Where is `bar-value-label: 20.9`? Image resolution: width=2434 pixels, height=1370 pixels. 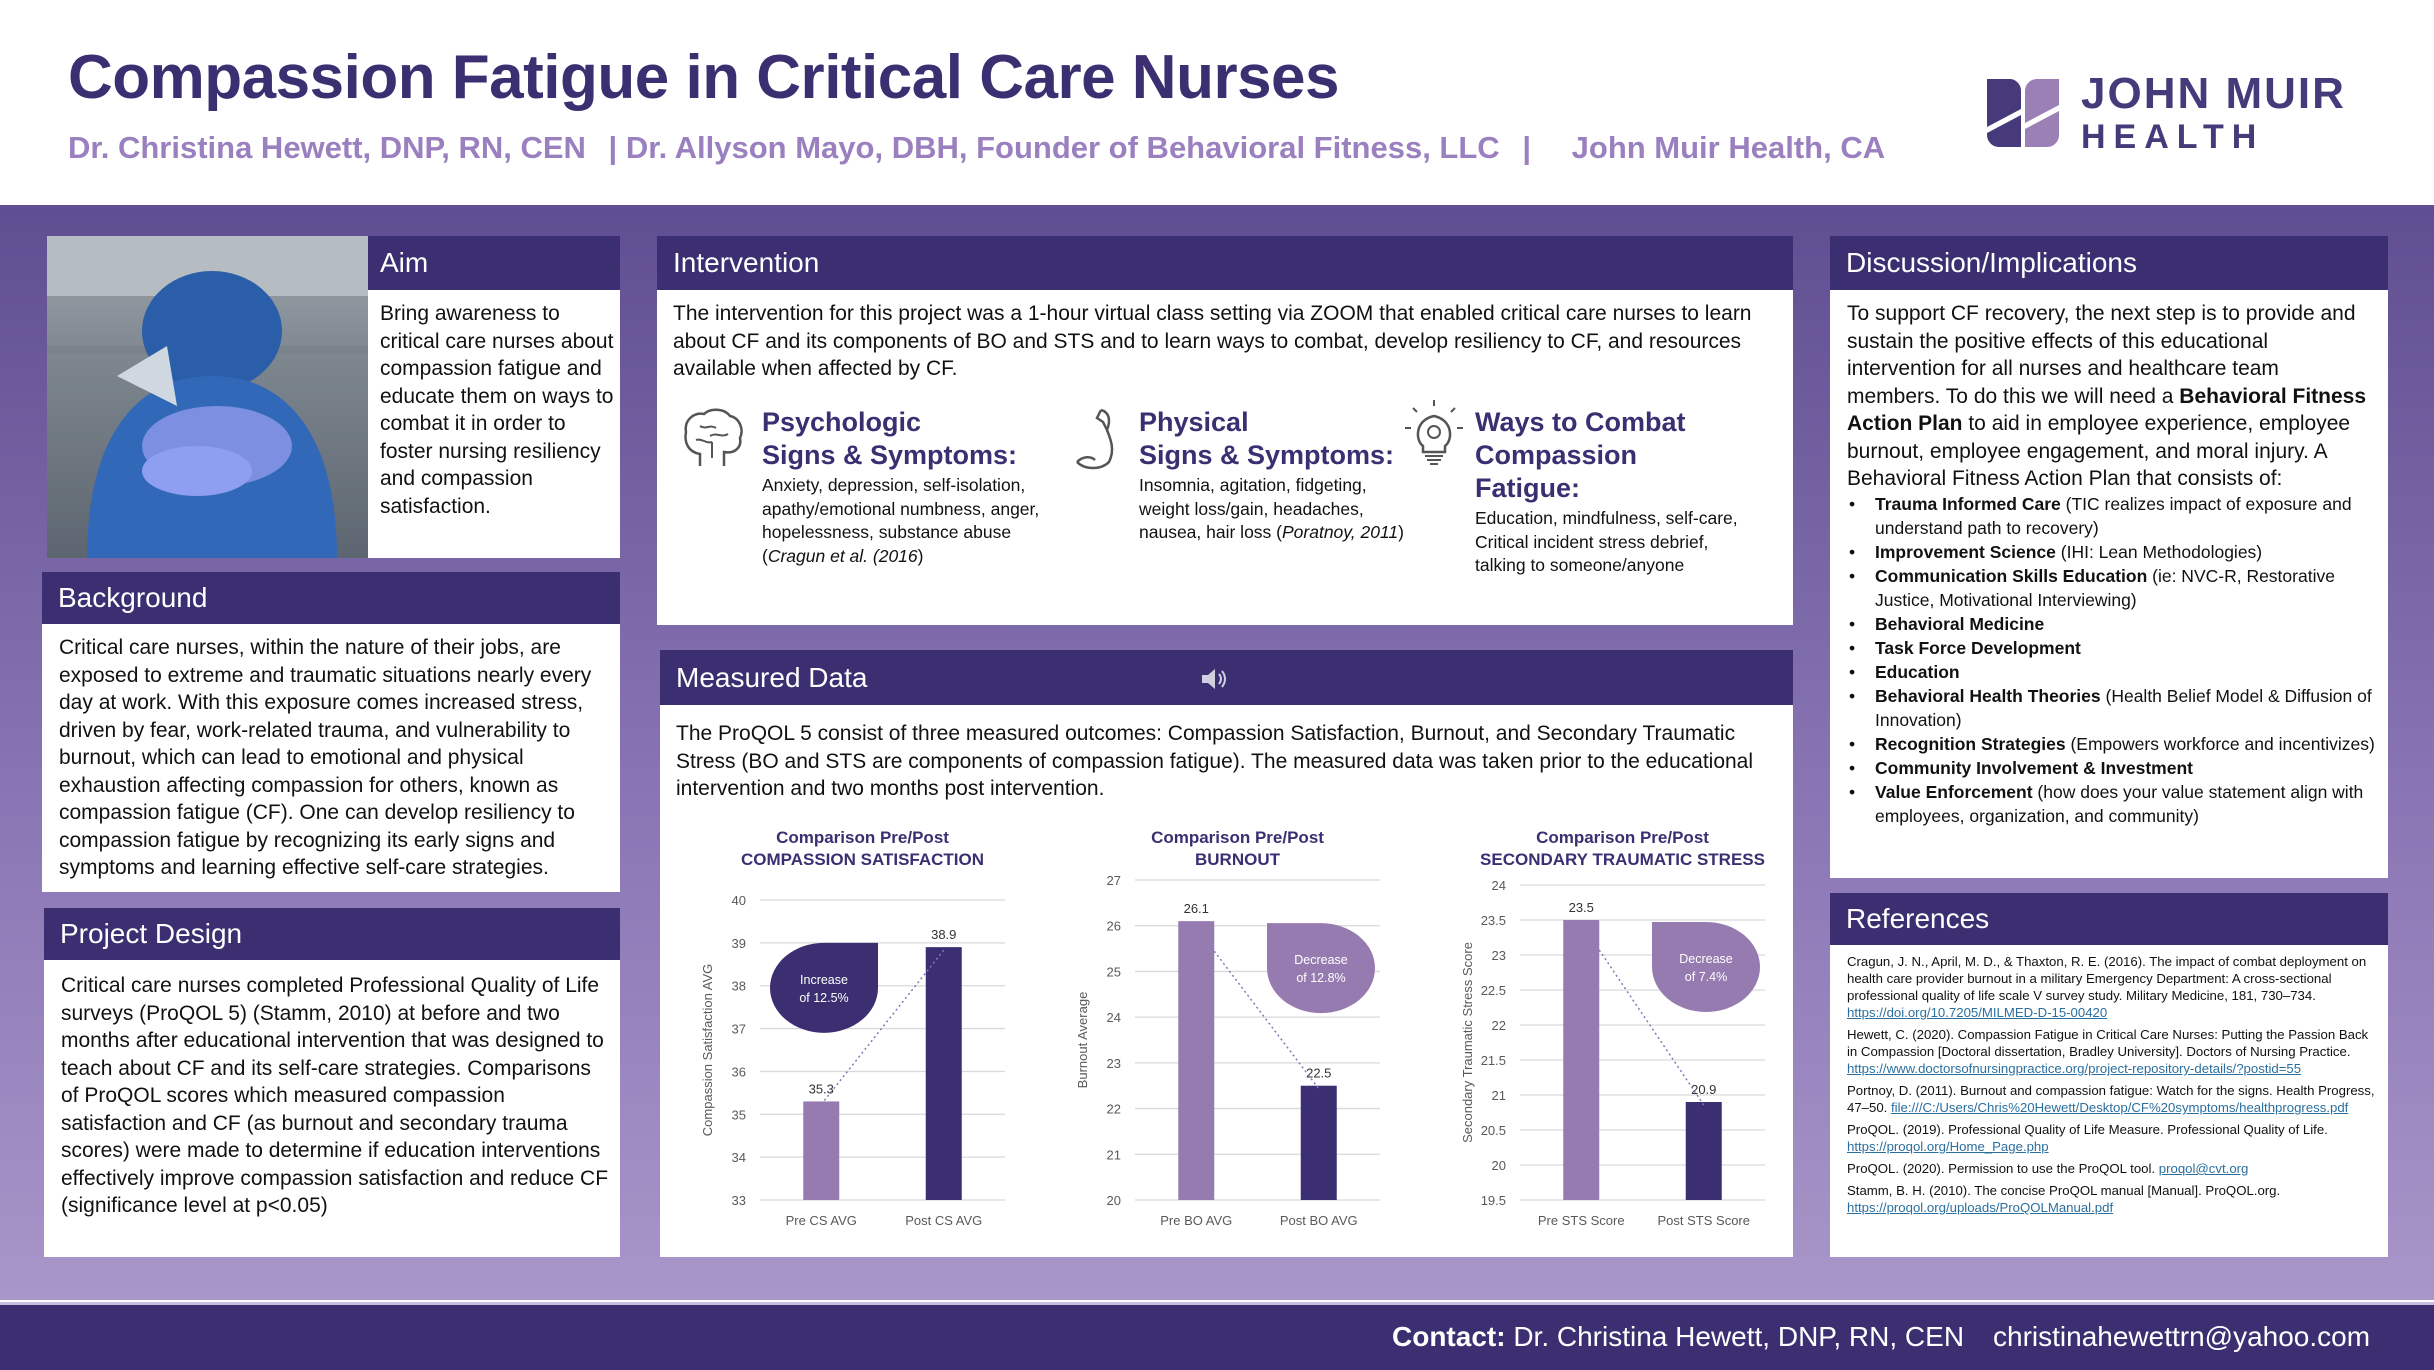 bar-value-label: 20.9 is located at coordinates (1703, 1089).